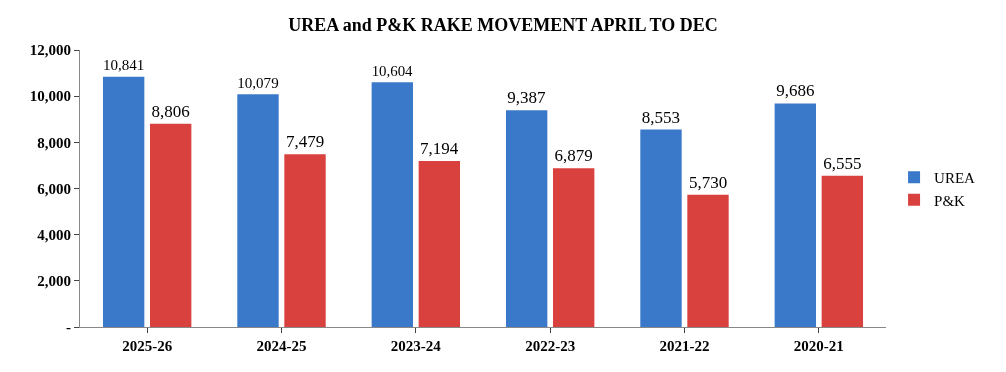 This screenshot has height=372, width=1006. What do you see at coordinates (416, 346) in the screenshot?
I see `x-tick-label: 2023-24` at bounding box center [416, 346].